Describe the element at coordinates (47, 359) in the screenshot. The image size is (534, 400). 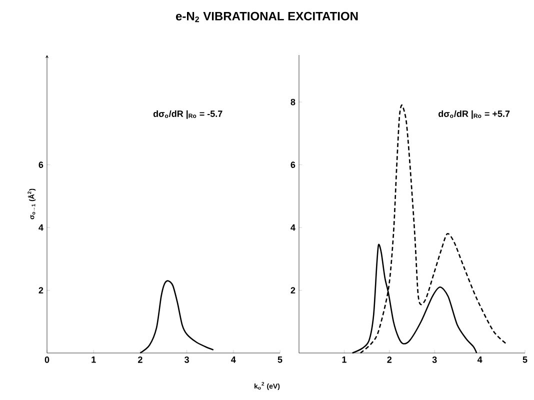
I see `x-tick-label: 0` at that location.